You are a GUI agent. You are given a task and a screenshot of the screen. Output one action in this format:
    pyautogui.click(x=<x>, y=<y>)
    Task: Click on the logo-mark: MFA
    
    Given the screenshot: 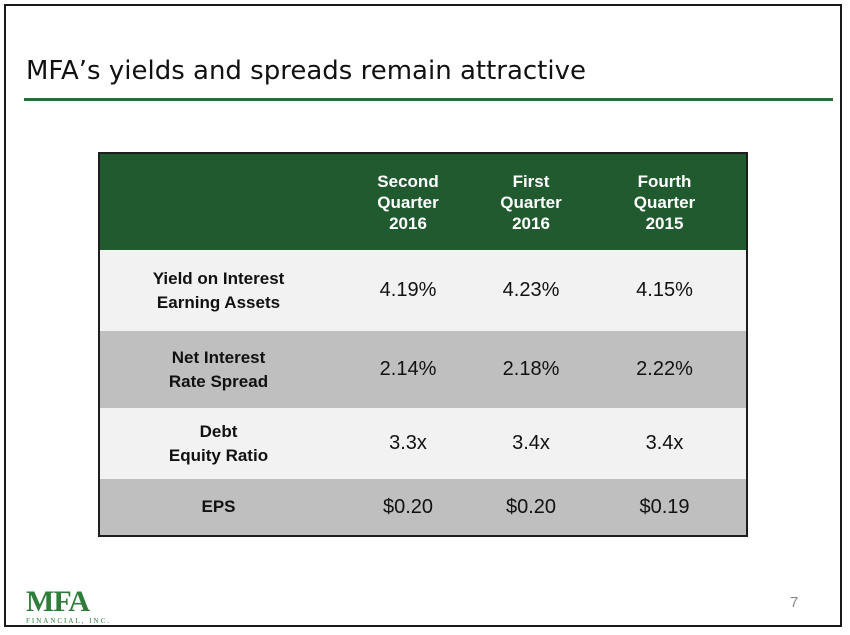 What is the action you would take?
    pyautogui.click(x=58, y=601)
    